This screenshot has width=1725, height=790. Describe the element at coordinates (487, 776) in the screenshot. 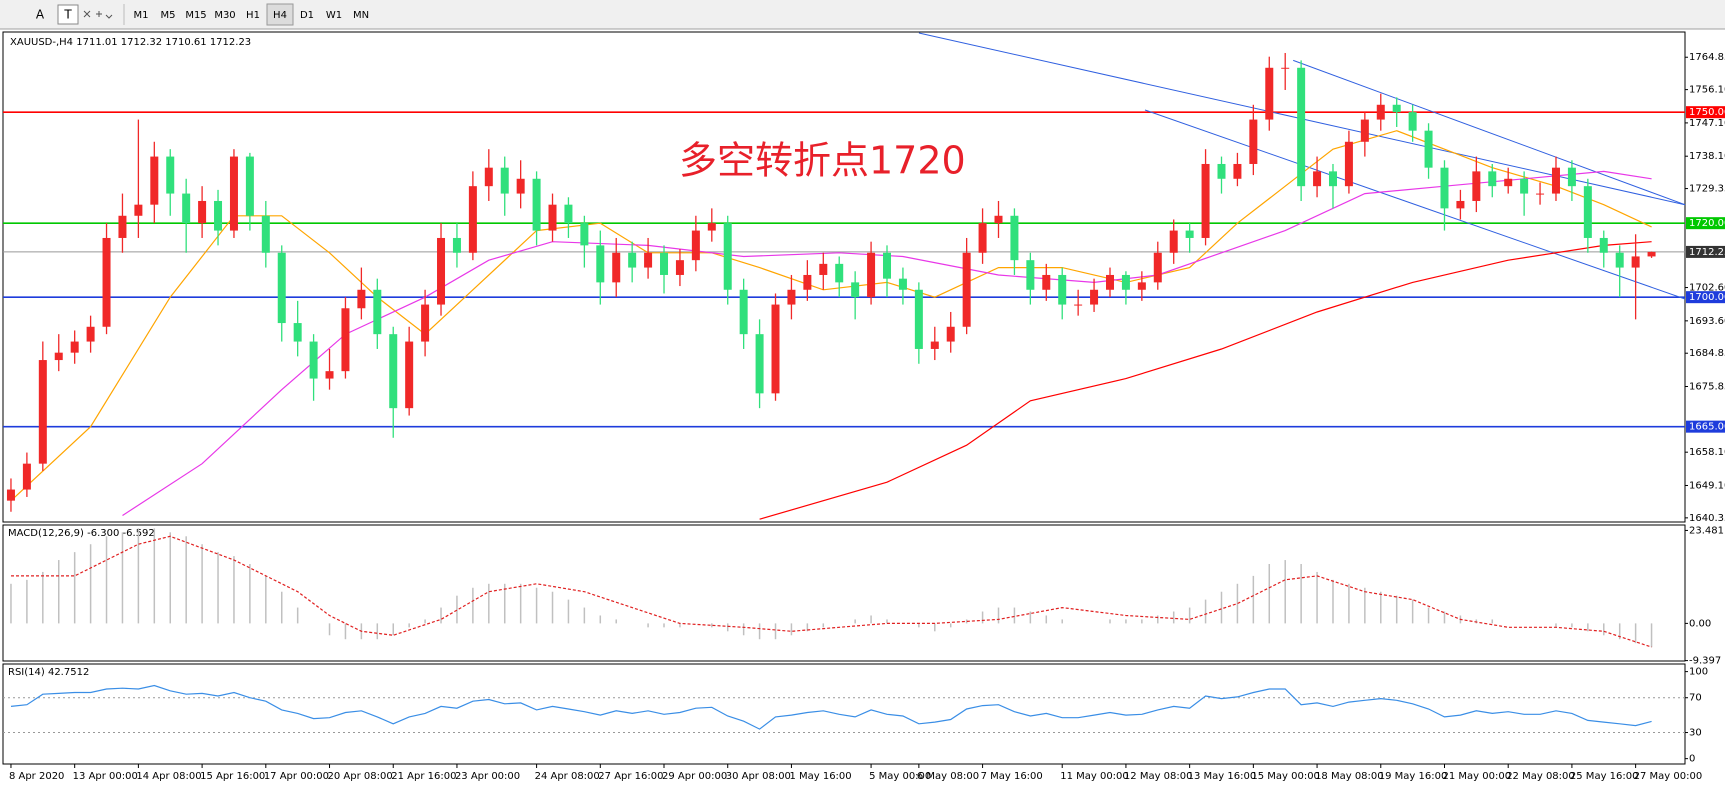

I see `x-tick-label: 23 Apr 00:00` at that location.